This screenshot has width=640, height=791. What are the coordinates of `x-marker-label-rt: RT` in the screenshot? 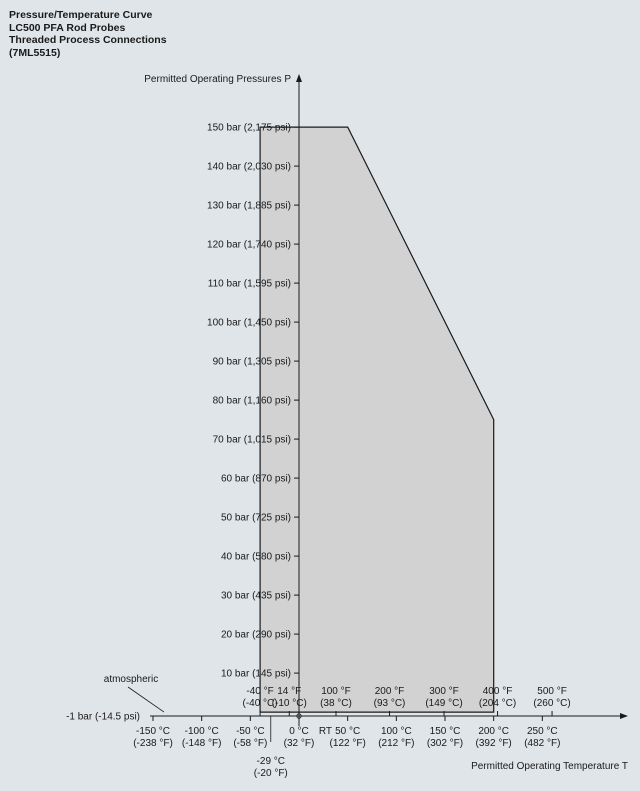 It's located at (325, 731).